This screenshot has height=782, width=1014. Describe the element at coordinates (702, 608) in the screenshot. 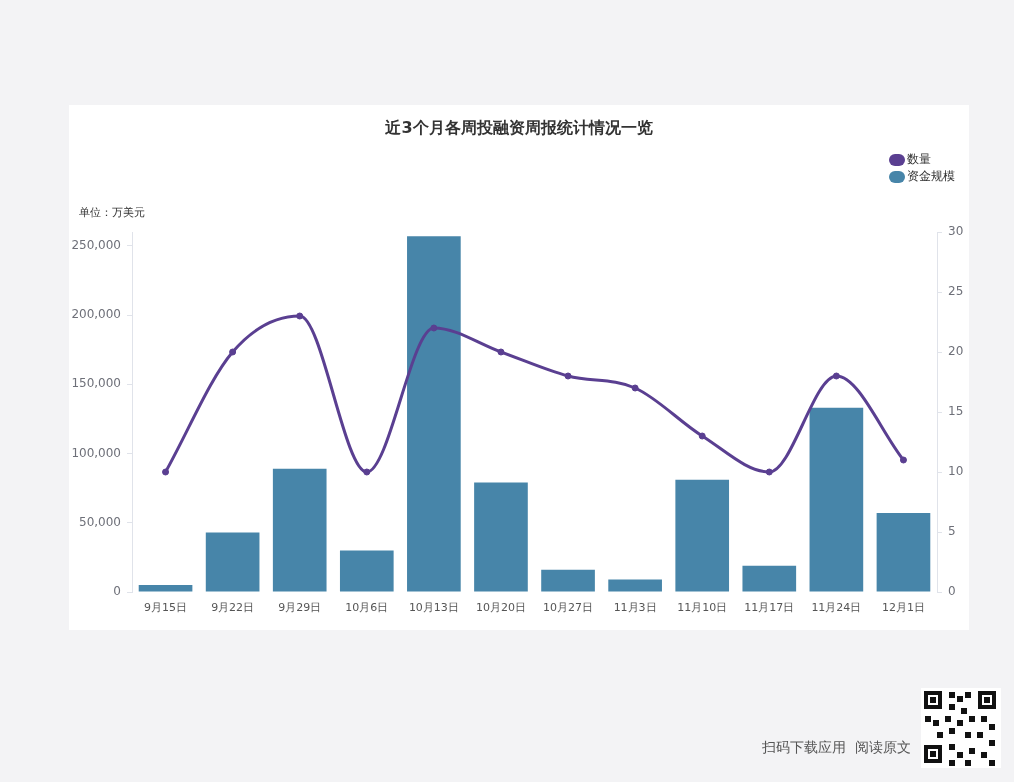

I see `x-tick-label: 11月10日` at that location.